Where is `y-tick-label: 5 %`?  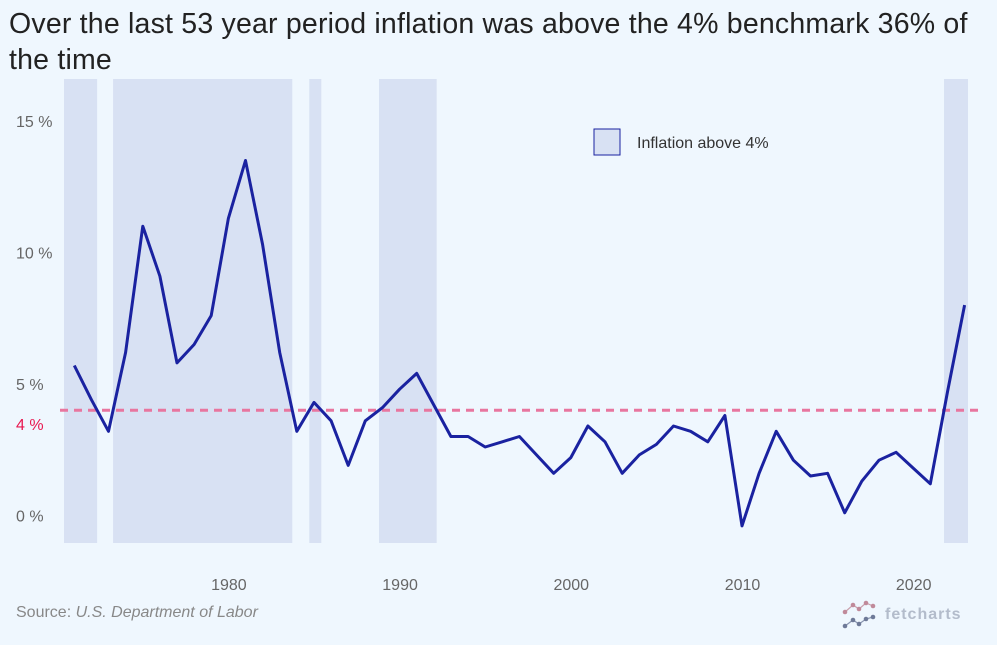 y-tick-label: 5 % is located at coordinates (30, 385).